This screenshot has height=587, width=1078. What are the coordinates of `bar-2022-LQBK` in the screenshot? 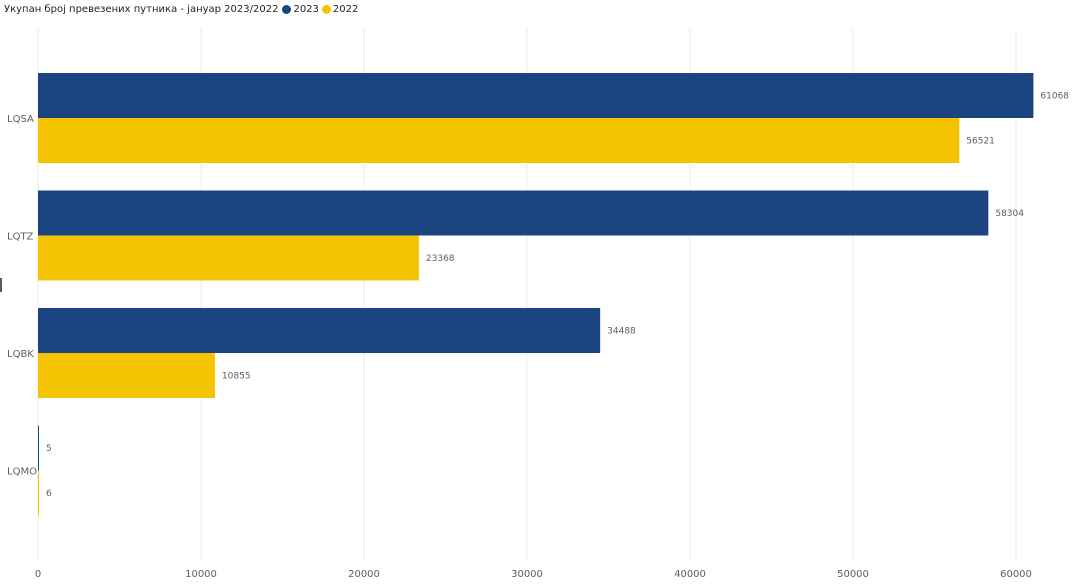 It's located at (126, 375).